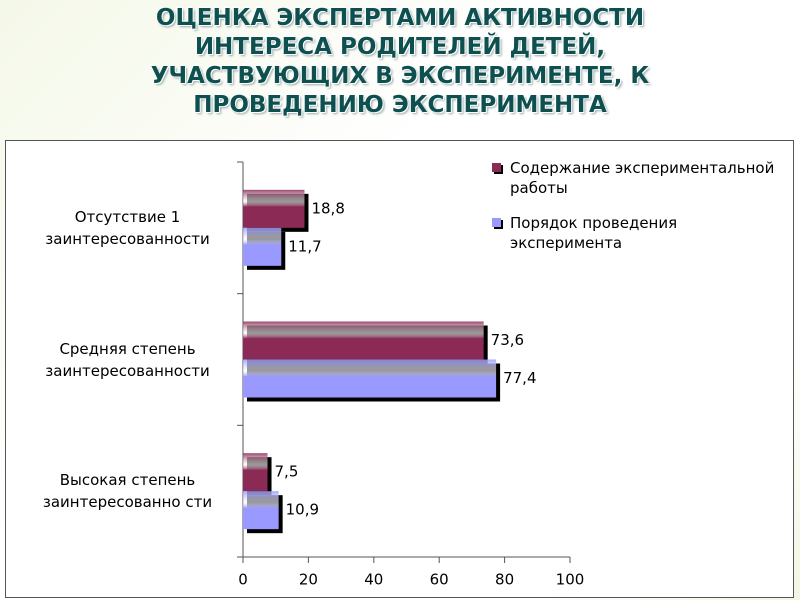 The width and height of the screenshot is (800, 600). I want to click on category-label: Высокая степень заинтересованно сти, so click(127, 491).